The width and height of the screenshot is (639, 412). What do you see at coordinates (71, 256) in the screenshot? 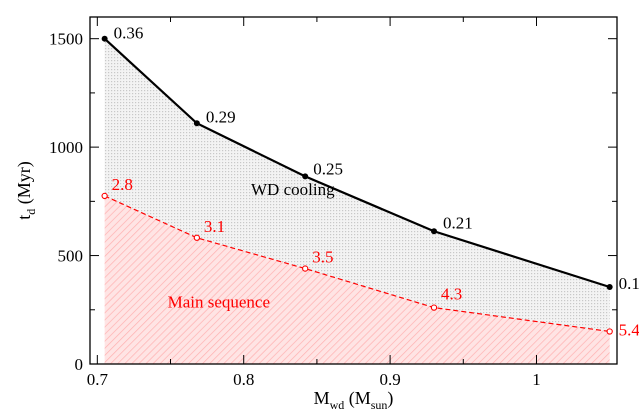
I see `y-tick-label: 500` at bounding box center [71, 256].